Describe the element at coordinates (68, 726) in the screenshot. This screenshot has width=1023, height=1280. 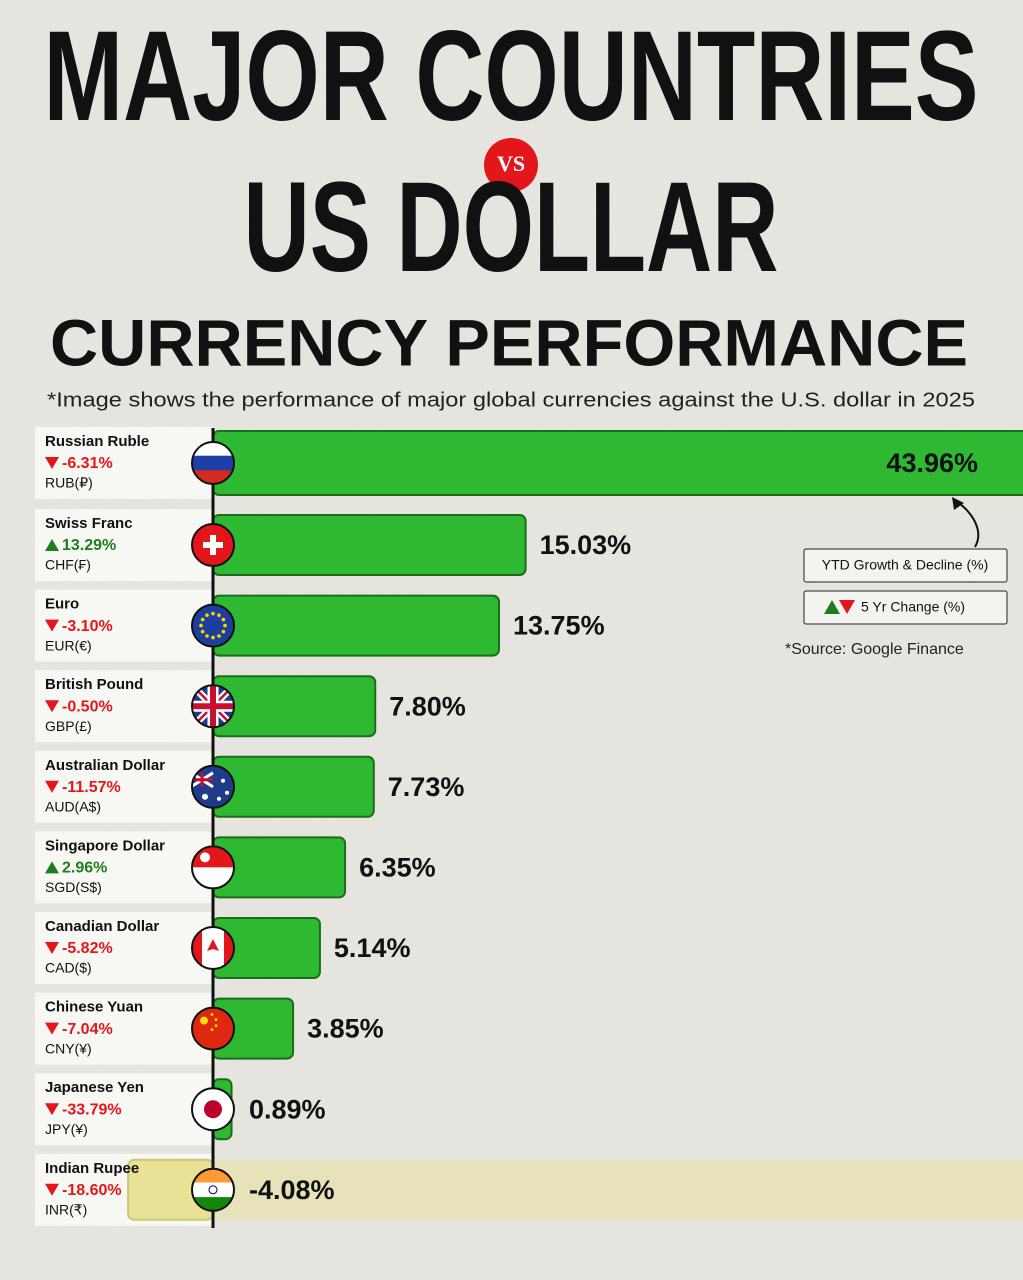
I see `currency-code: GBP(£)` at that location.